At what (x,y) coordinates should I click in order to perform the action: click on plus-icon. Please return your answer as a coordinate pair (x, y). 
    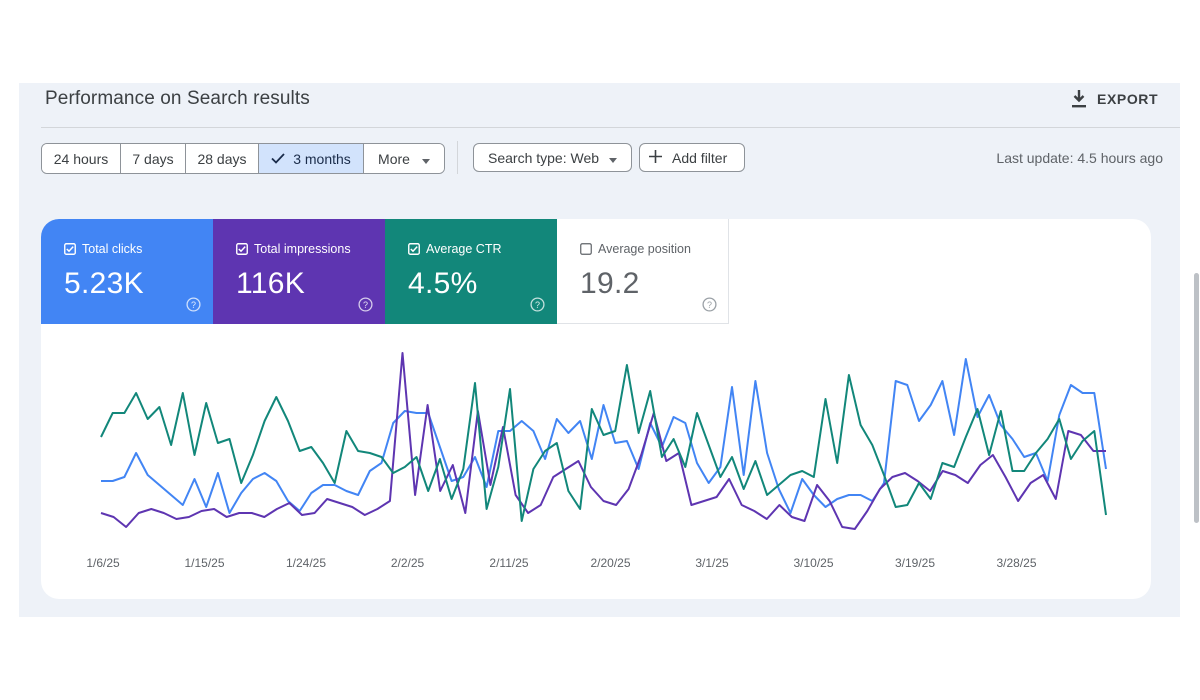
    Looking at the image, I should click on (655, 157).